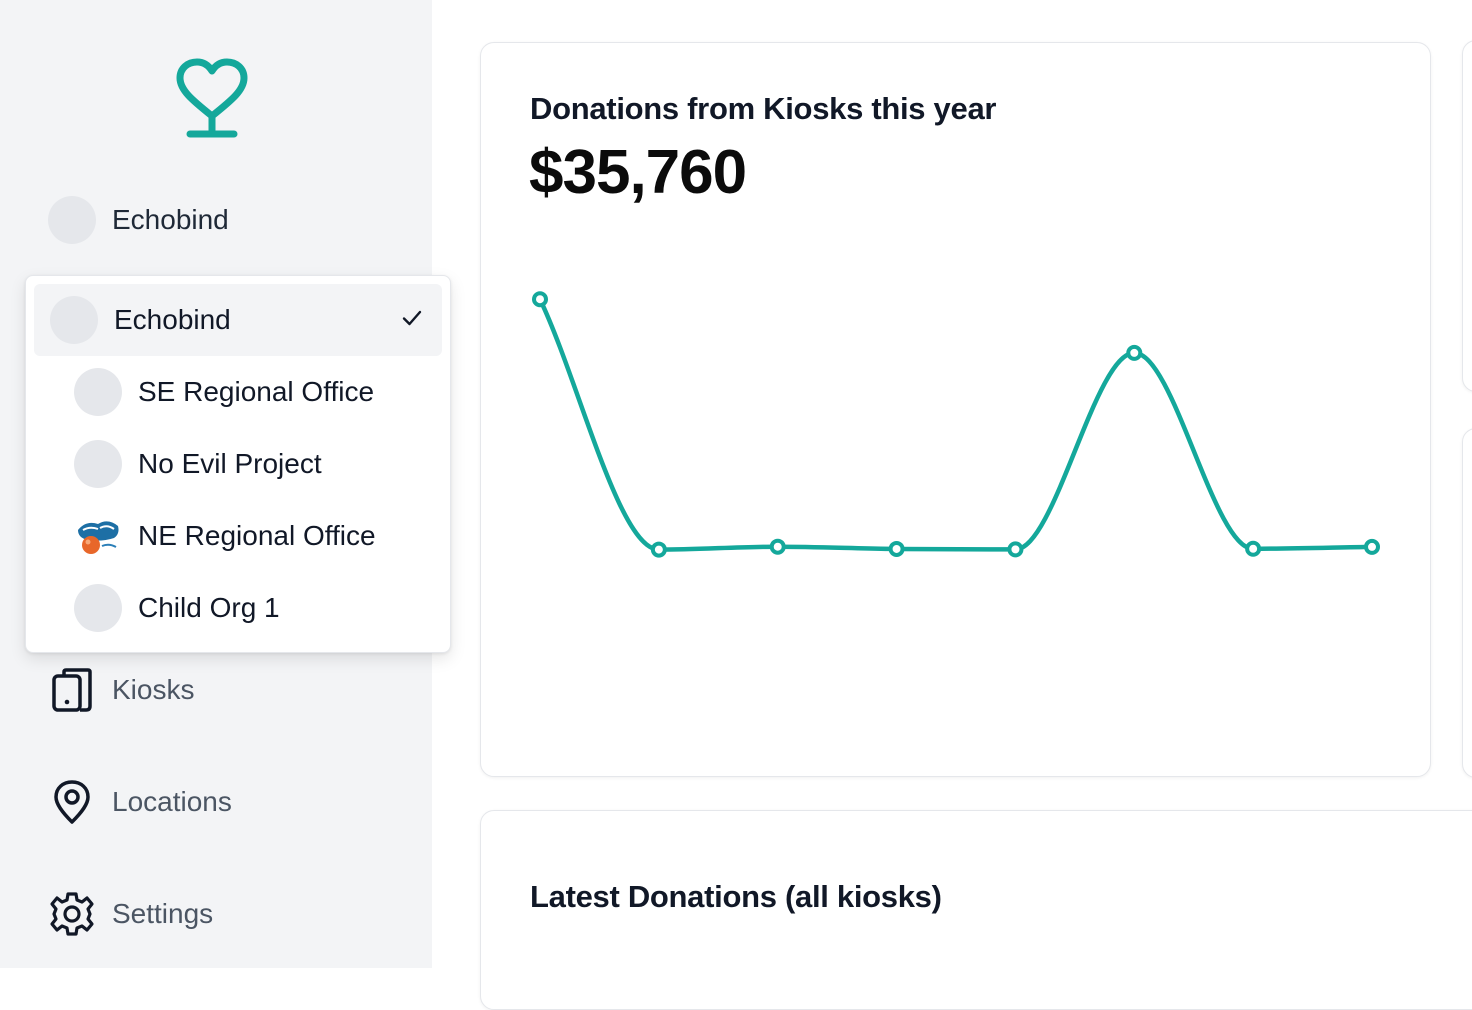 The image size is (1472, 1010). What do you see at coordinates (976, 910) in the screenshot?
I see `latest-donations-card: Latest Donations (all kiosks)` at bounding box center [976, 910].